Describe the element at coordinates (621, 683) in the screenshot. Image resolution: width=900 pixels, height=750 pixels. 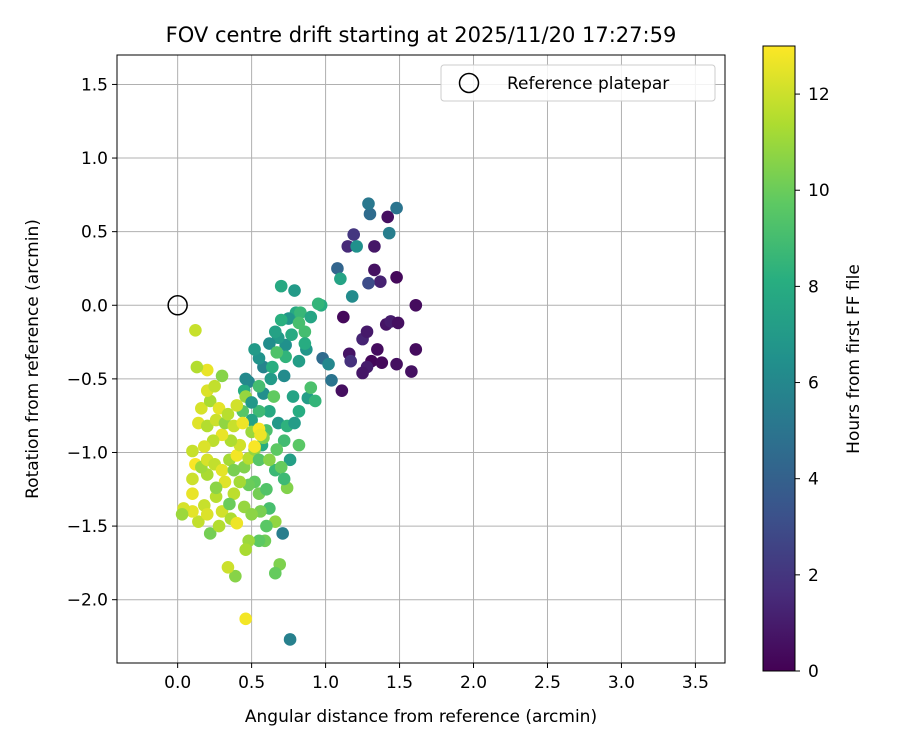
I see `x-tick-label: 3.0` at that location.